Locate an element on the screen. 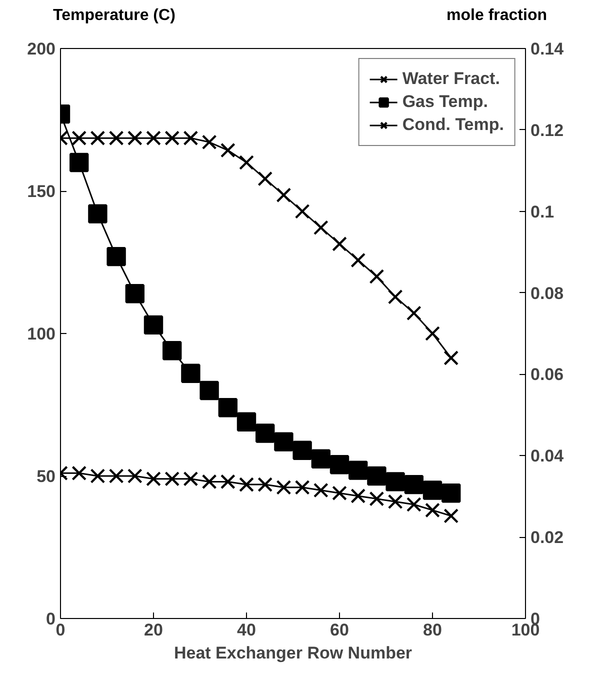  y2-tick-label: 0.14 is located at coordinates (547, 49).